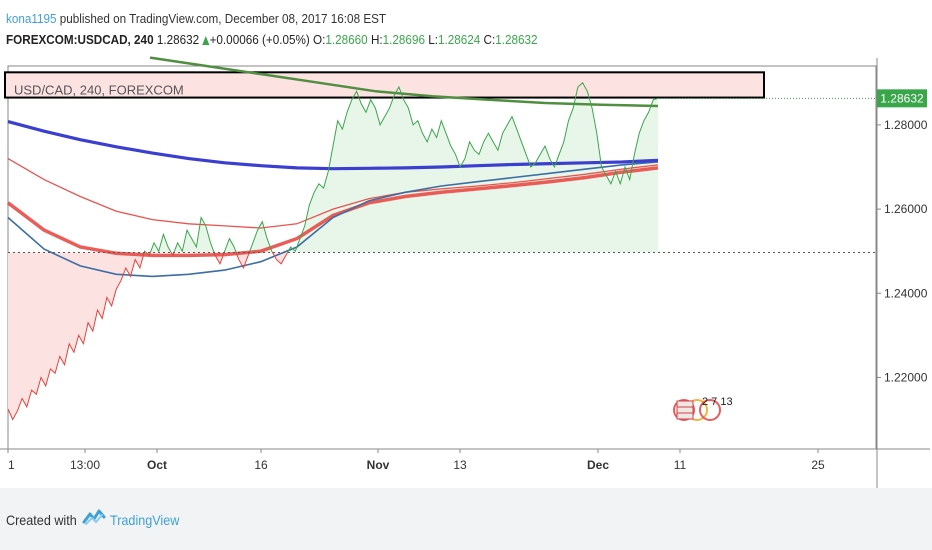 The height and width of the screenshot is (550, 932). I want to click on high-value: 1.28696, so click(403, 39).